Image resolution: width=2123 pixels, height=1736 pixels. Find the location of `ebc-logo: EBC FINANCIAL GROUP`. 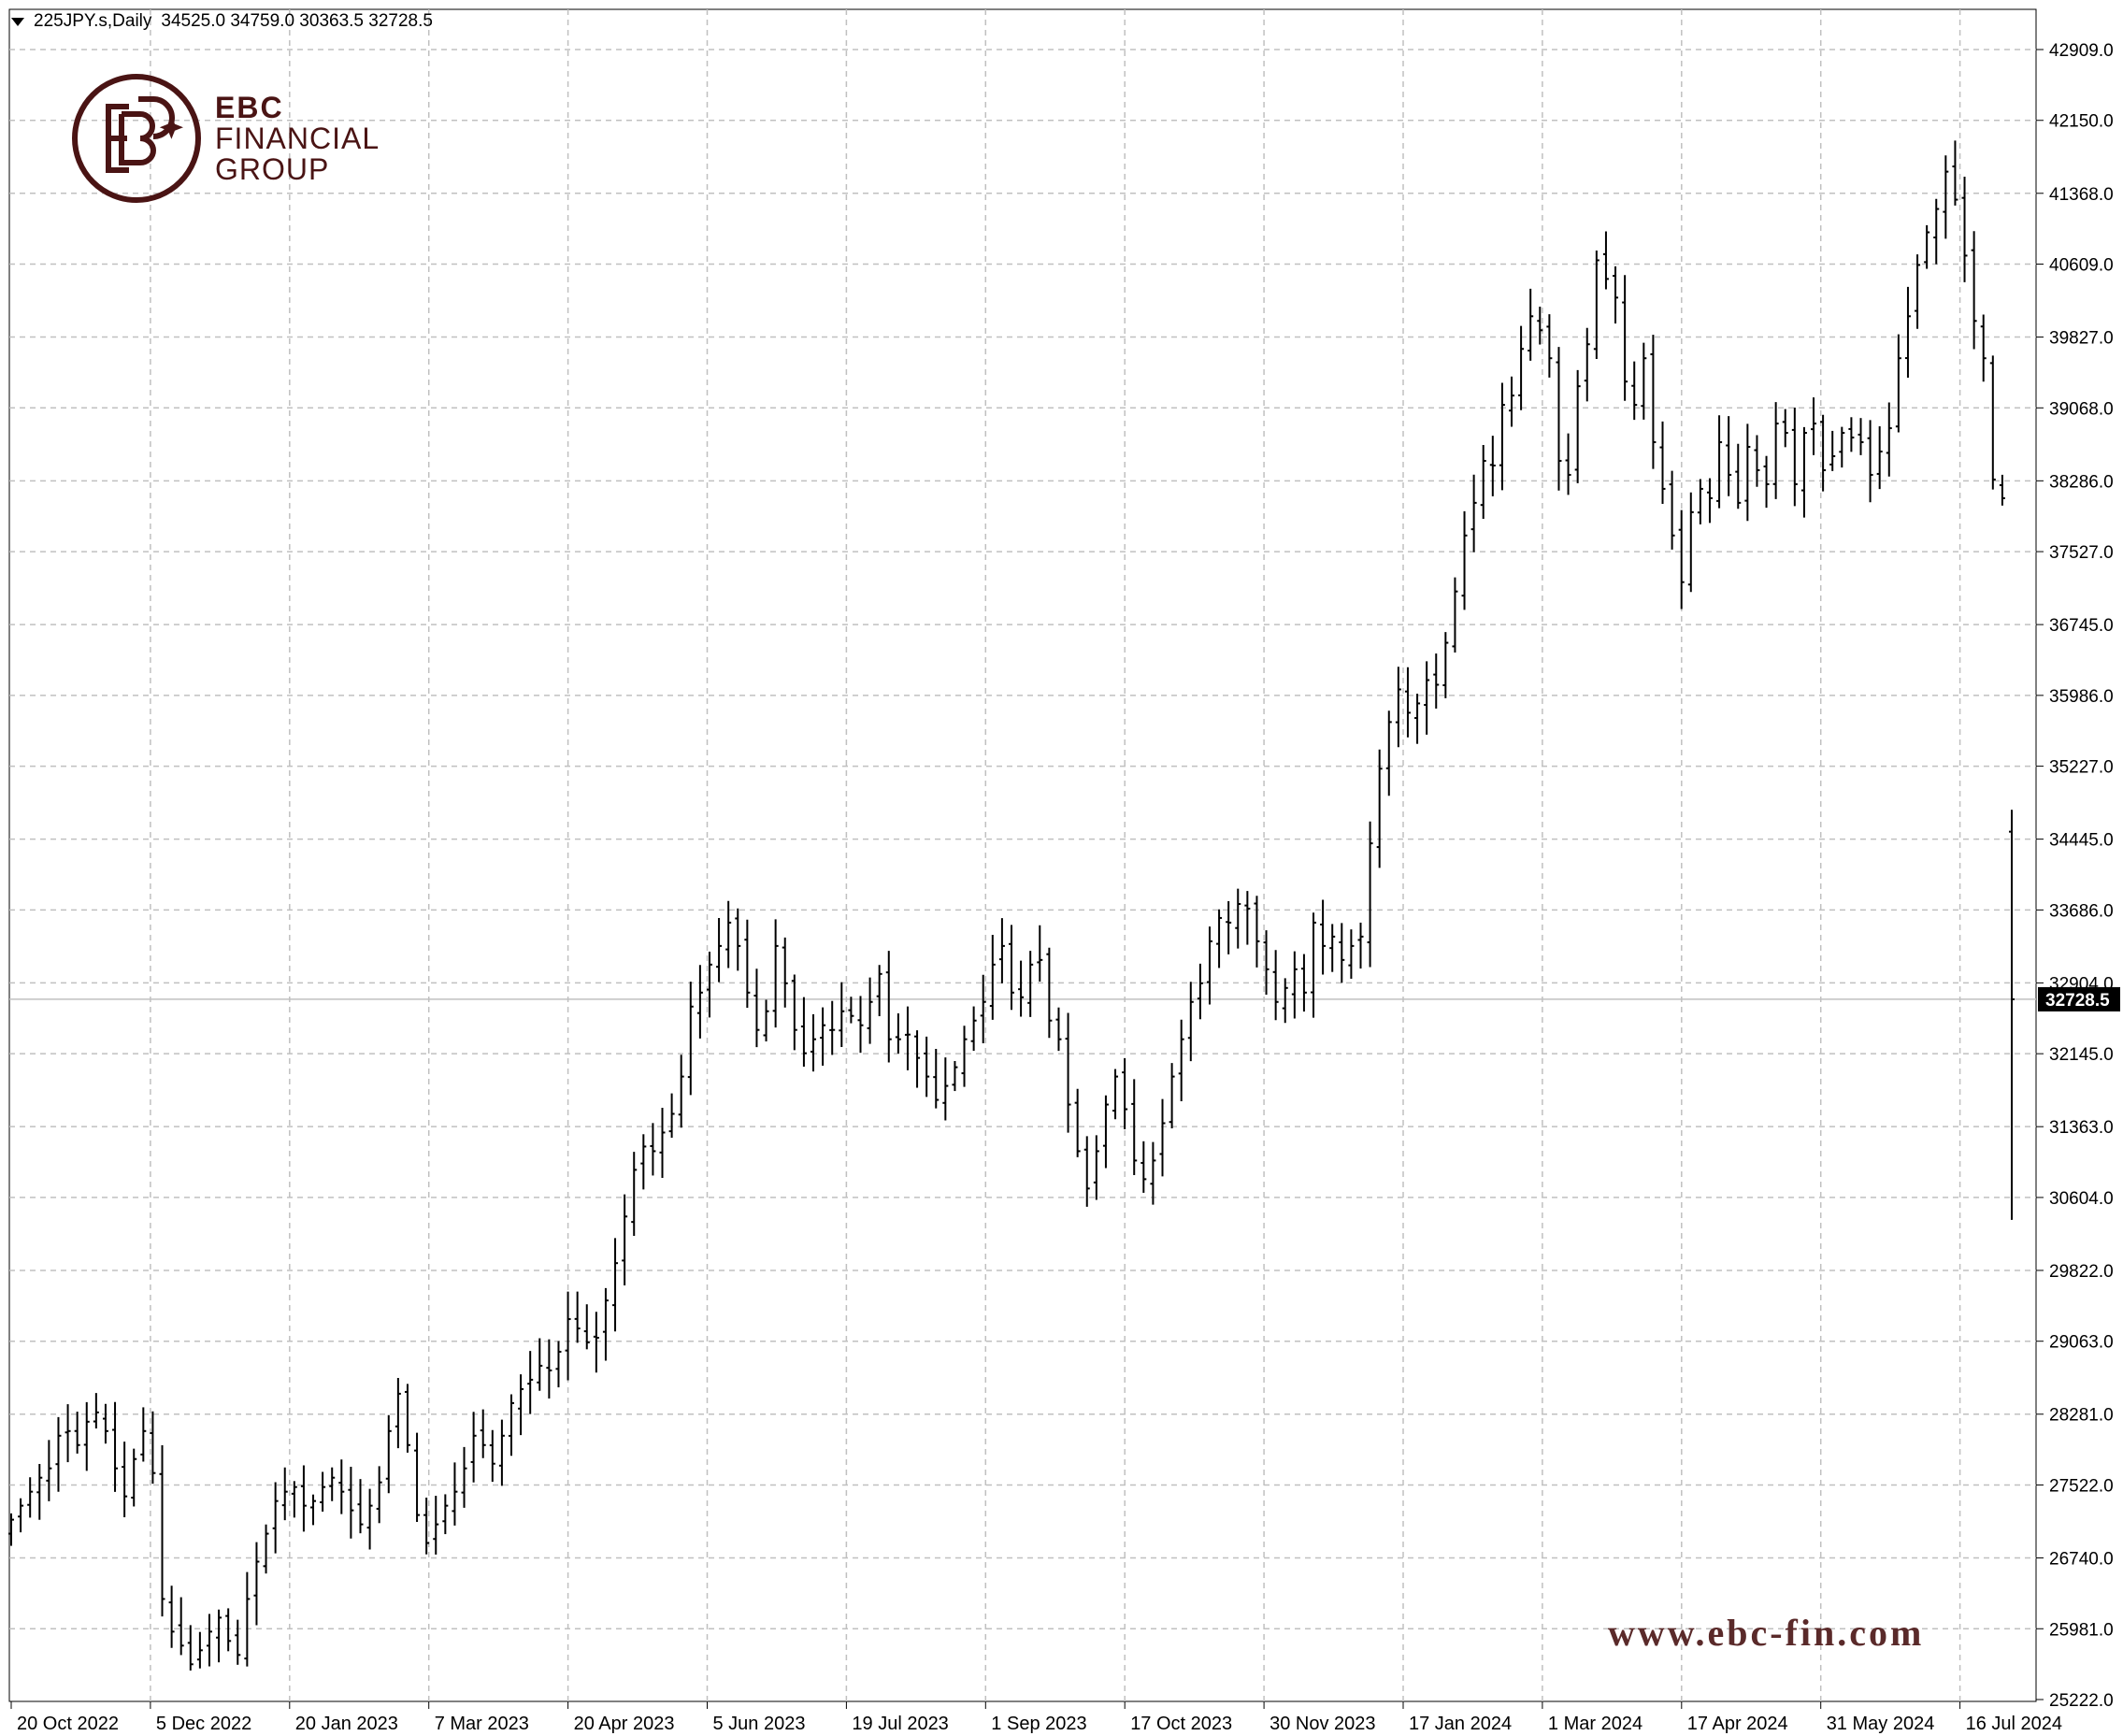

ebc-logo: EBC FINANCIAL GROUP is located at coordinates (225, 138).